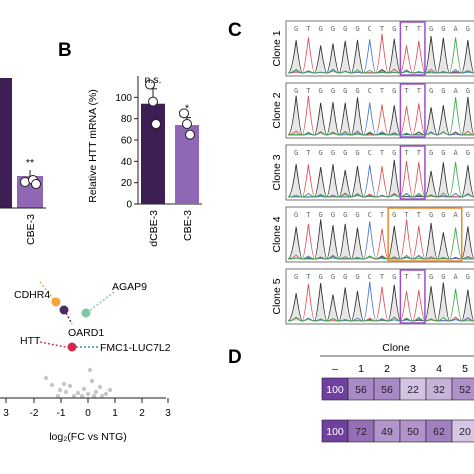 This screenshot has height=474, width=474. I want to click on point-oard1, so click(64, 310).